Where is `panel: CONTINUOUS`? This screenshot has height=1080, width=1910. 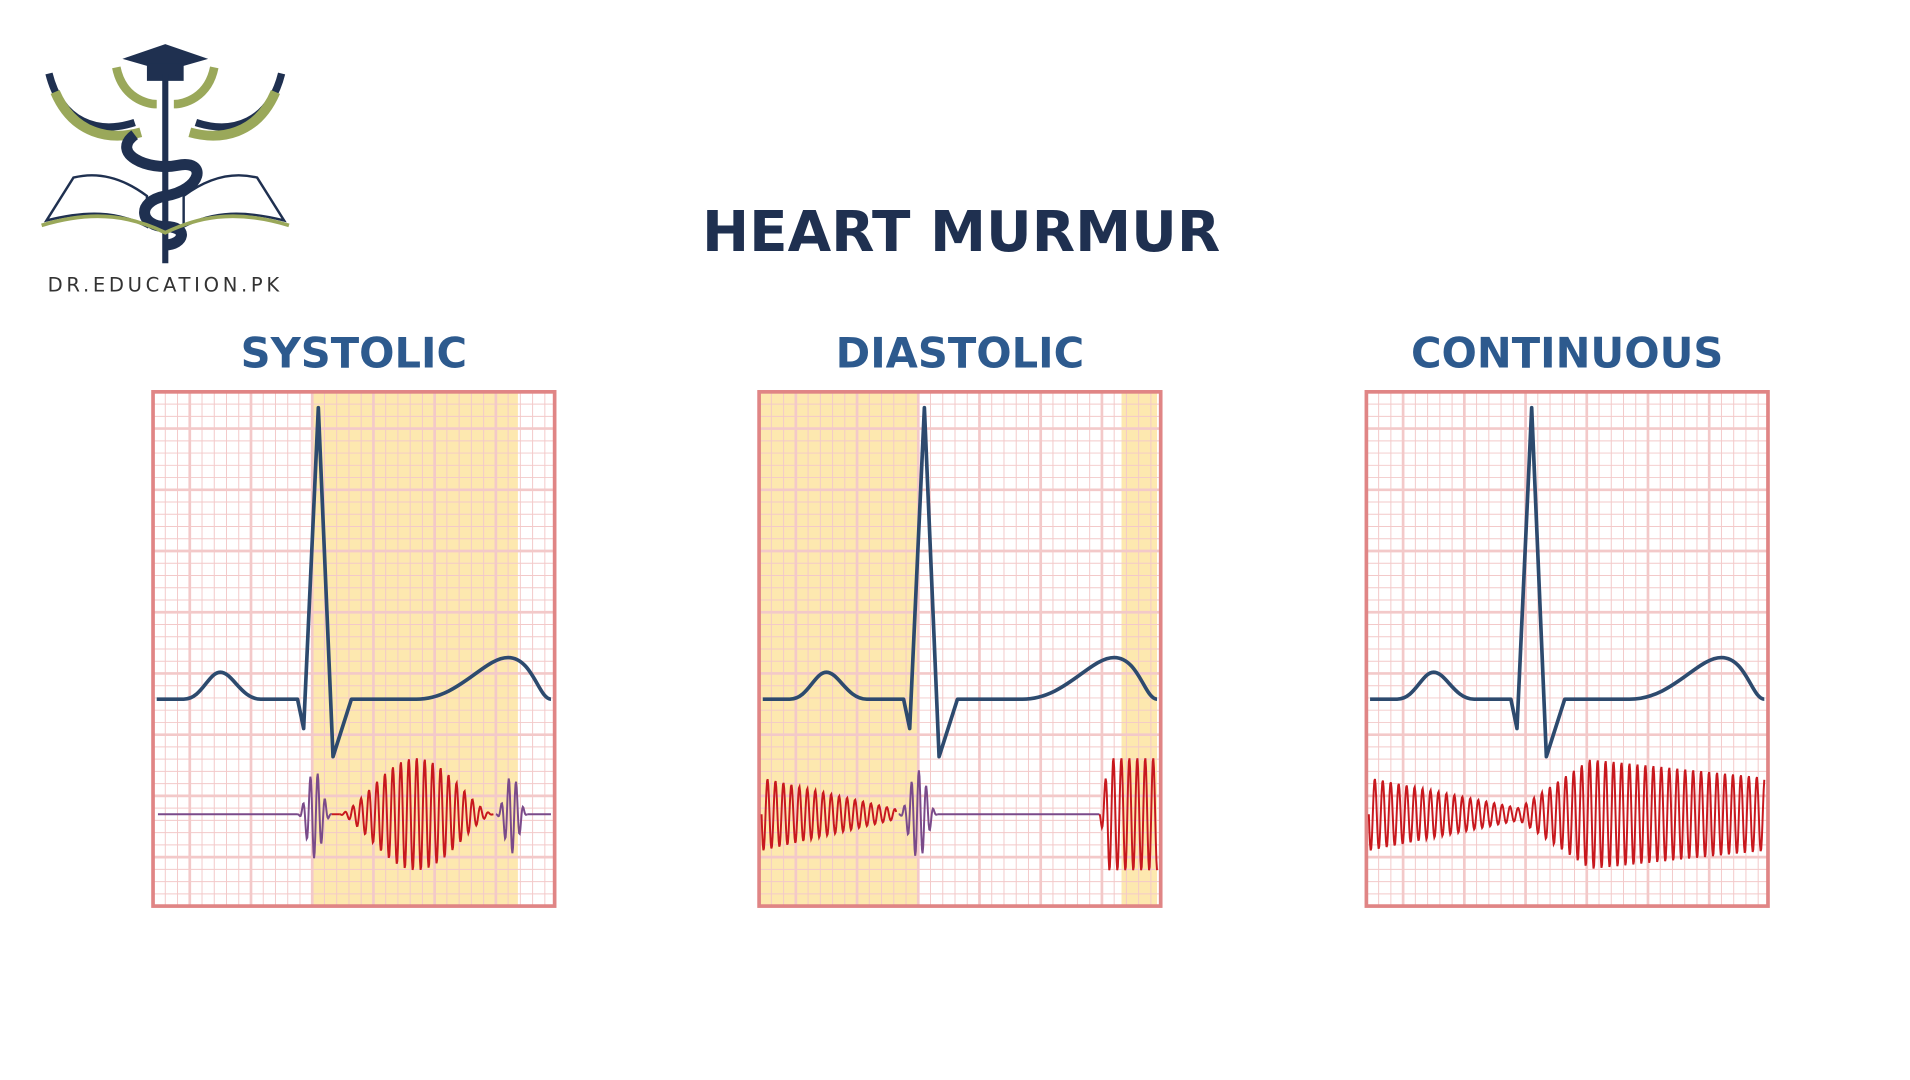
panel: CONTINUOUS is located at coordinates (1567, 618).